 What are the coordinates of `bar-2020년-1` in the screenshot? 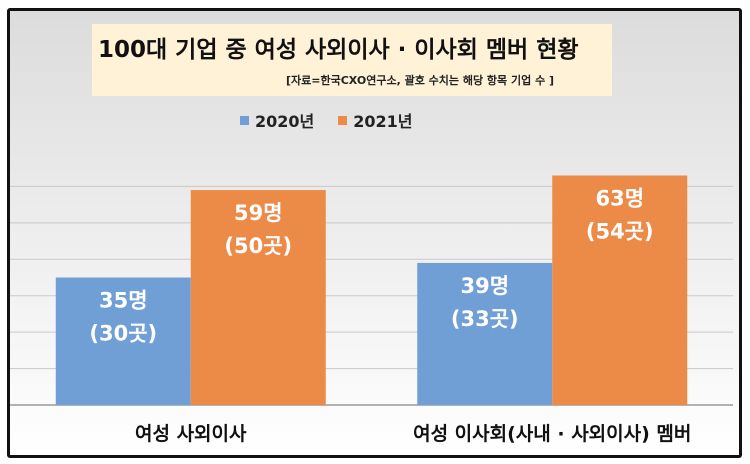 It's located at (123, 341).